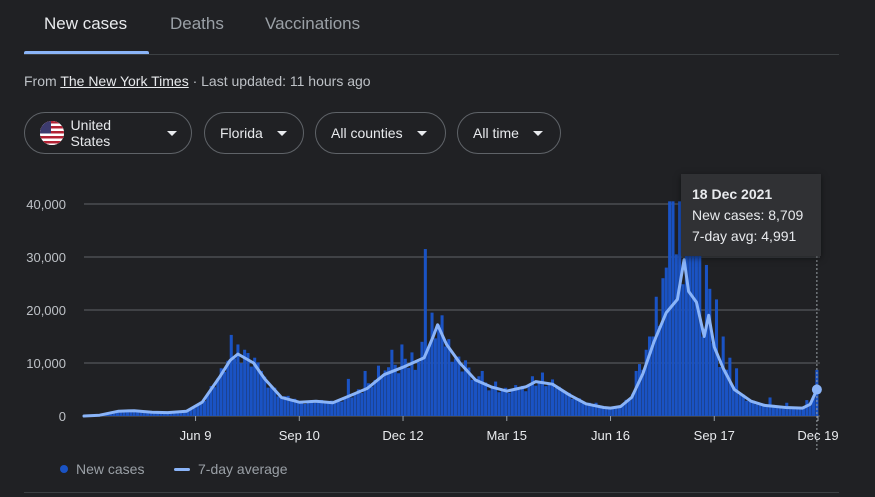 This screenshot has width=875, height=497. Describe the element at coordinates (182, 469) in the screenshot. I see `average-swatch` at that location.